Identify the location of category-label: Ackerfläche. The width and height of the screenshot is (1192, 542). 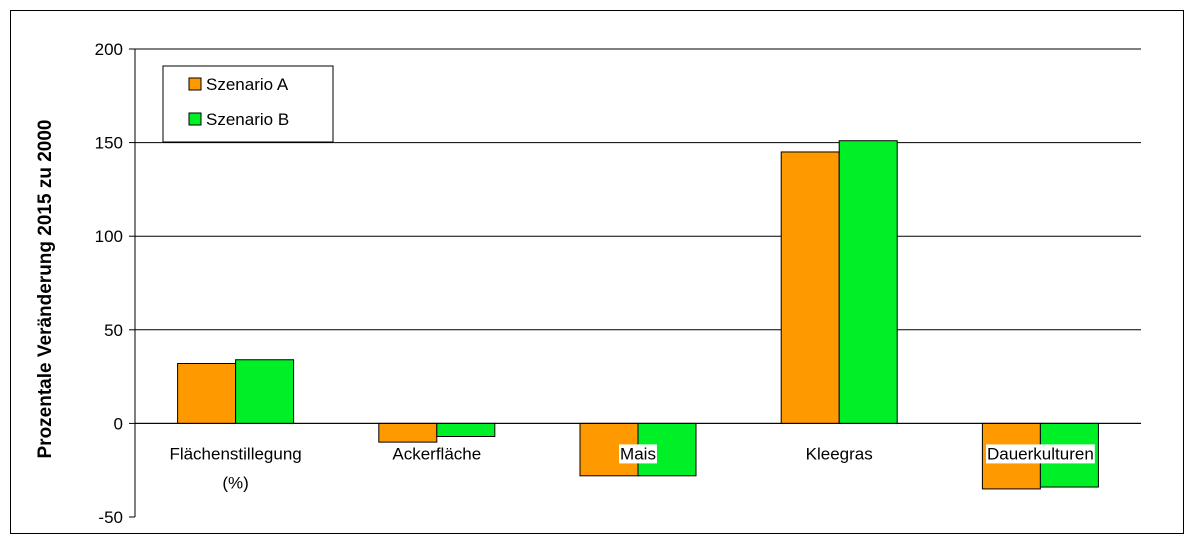
(436, 453).